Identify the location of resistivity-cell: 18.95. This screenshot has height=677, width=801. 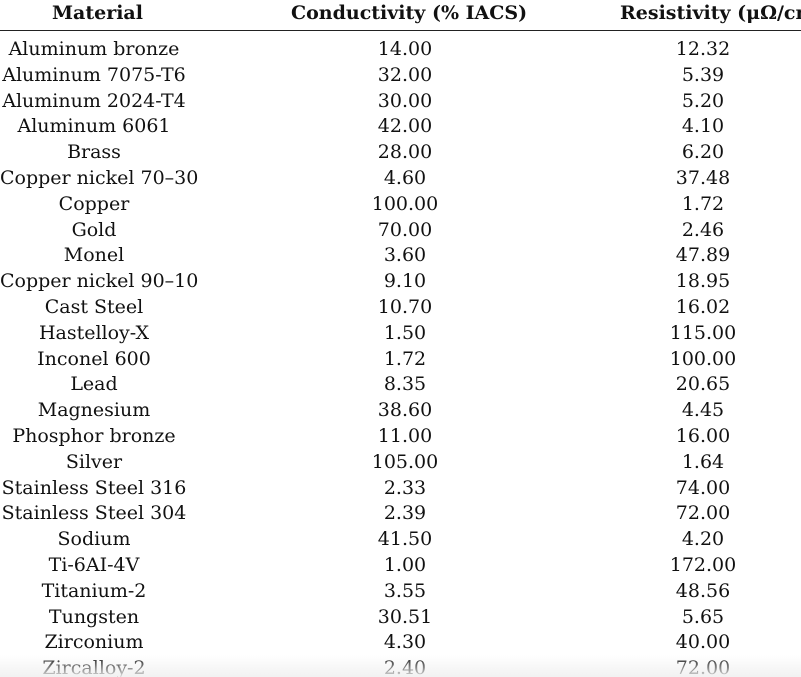
(703, 281).